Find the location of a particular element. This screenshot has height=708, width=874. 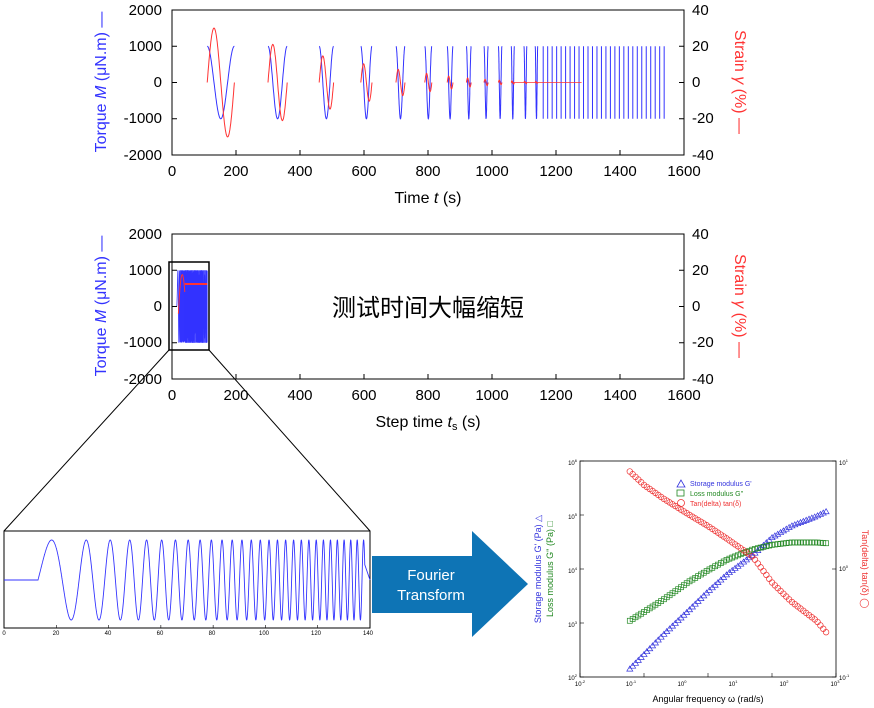

p4-ylabel-loss: Loss modulus G'' (Pa) □ is located at coordinates (550, 568).